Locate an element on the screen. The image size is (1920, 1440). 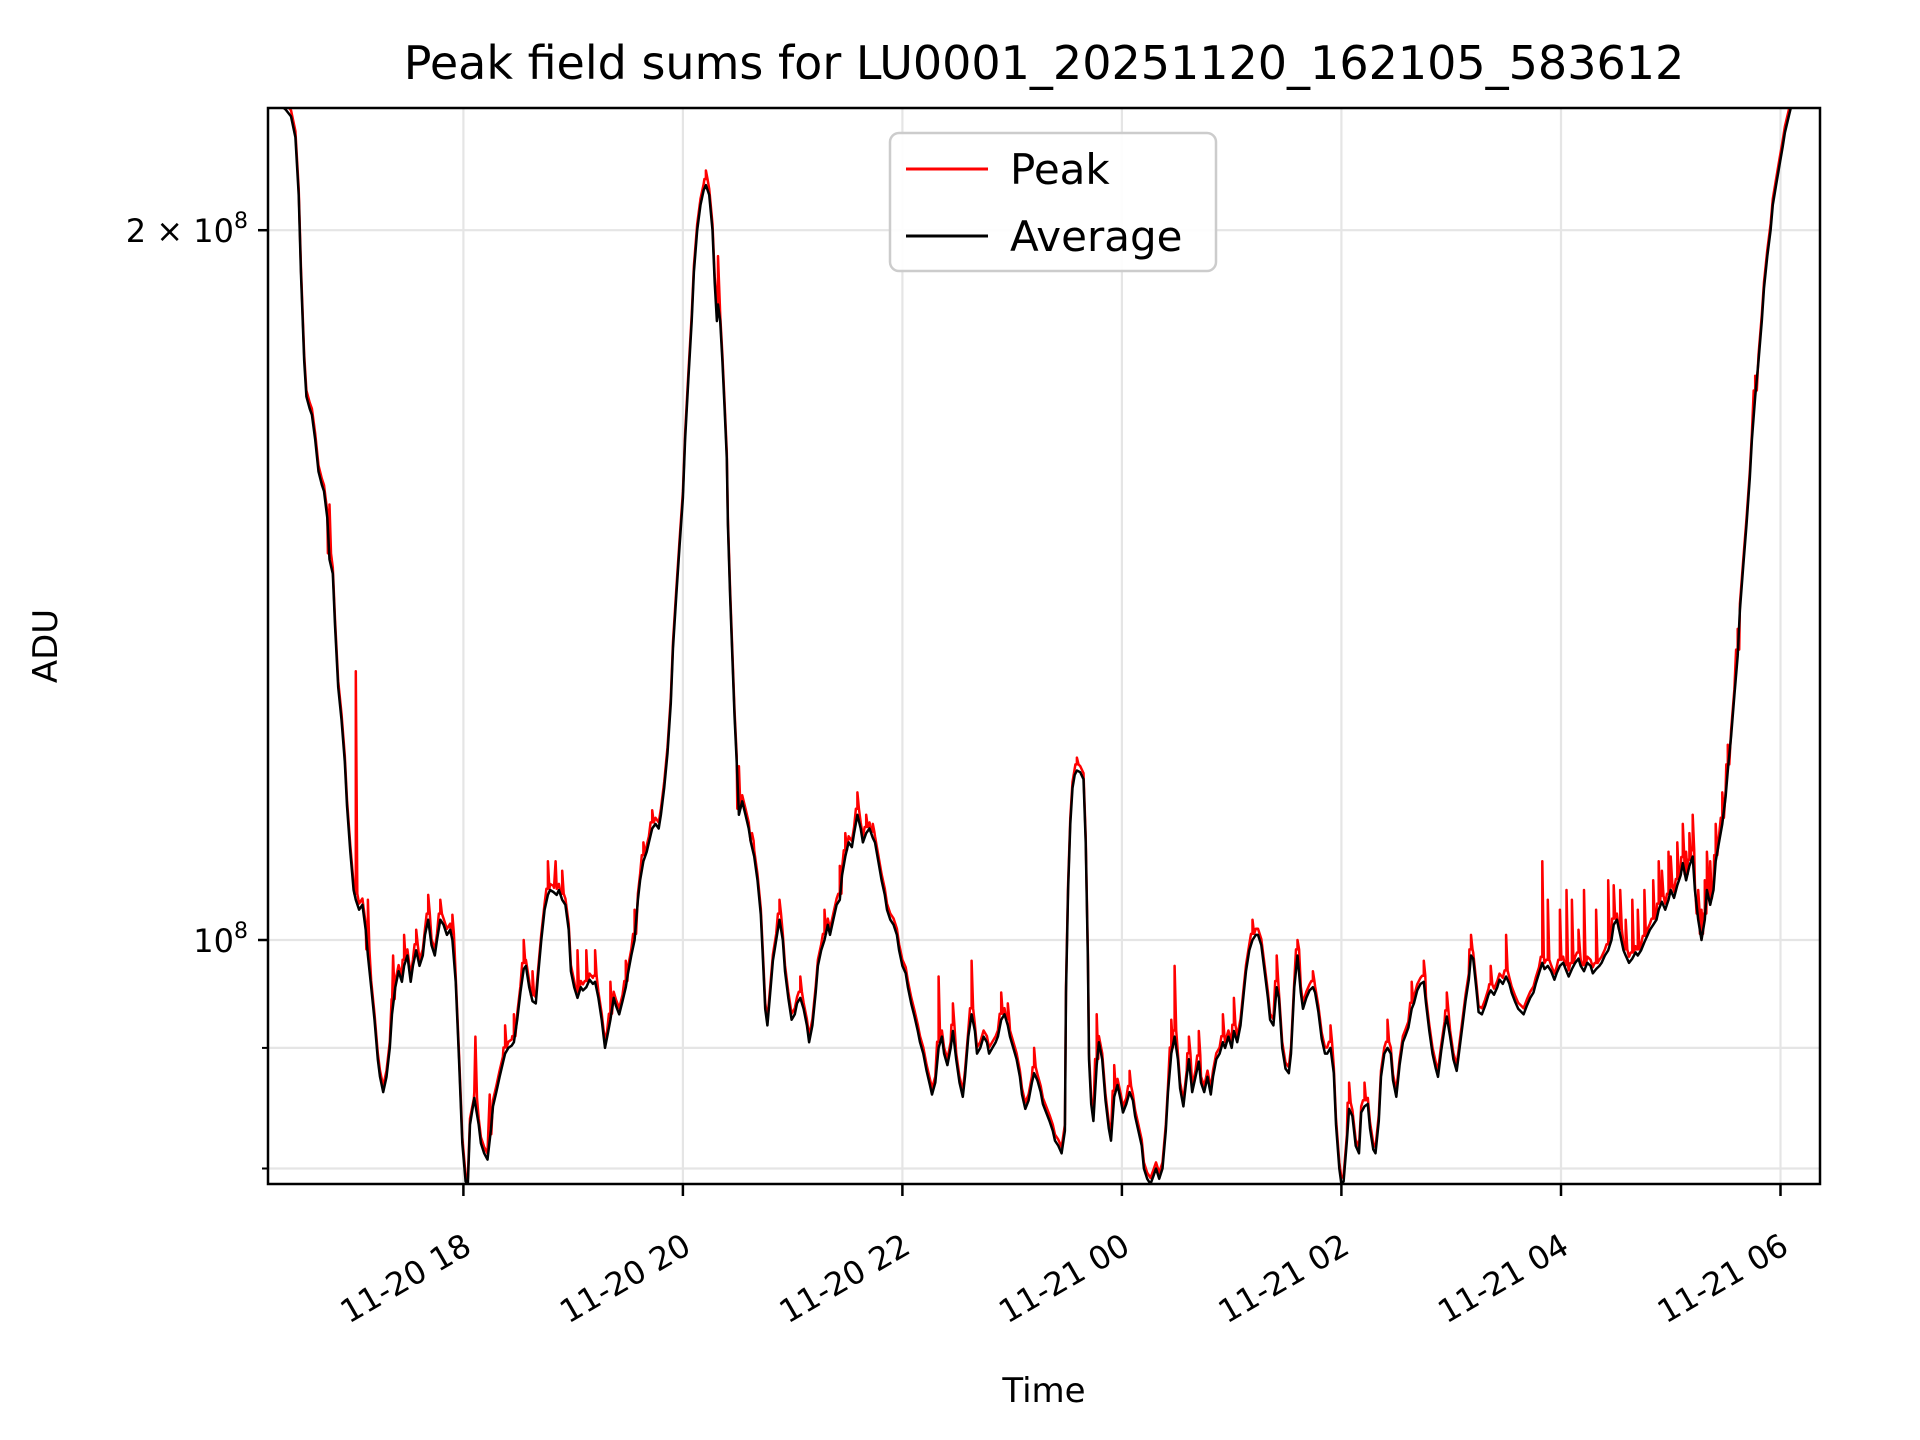
legend-label-average: Average is located at coordinates (1096, 236).